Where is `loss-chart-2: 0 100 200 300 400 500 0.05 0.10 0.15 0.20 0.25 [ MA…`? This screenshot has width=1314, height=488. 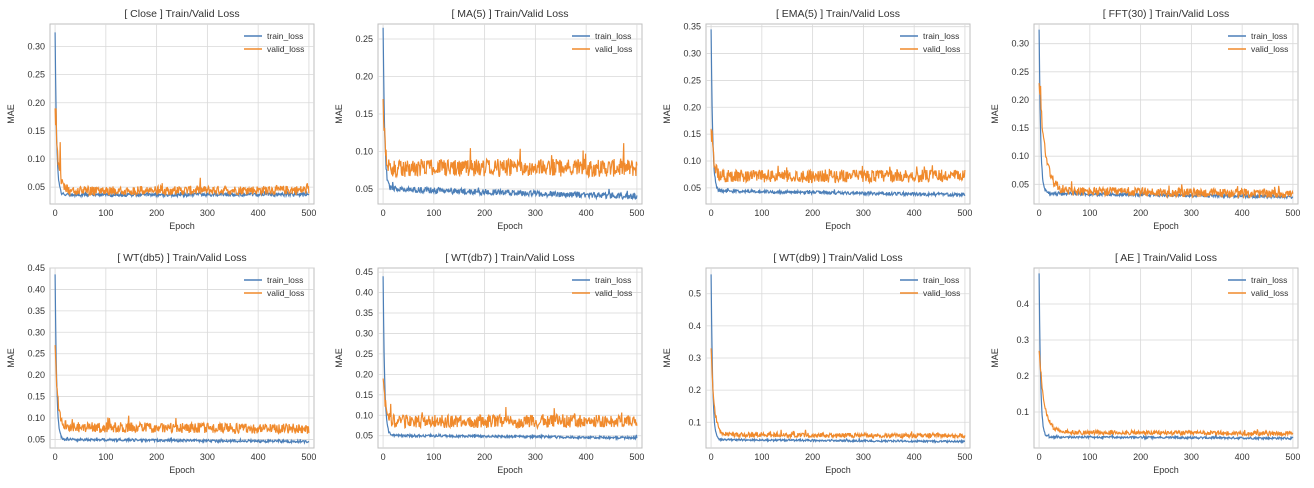
loss-chart-2: 0 100 200 300 400 500 0.05 0.10 0.15 0.20 0.25 [ MA… is located at coordinates (489, 119).